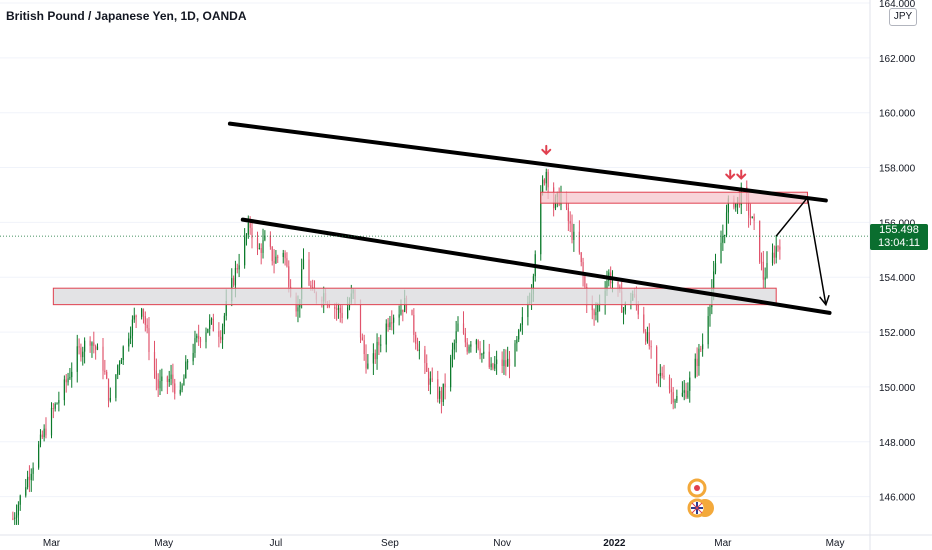  Describe the element at coordinates (903, 17) in the screenshot. I see `currency-unit-badge: JPY` at that location.